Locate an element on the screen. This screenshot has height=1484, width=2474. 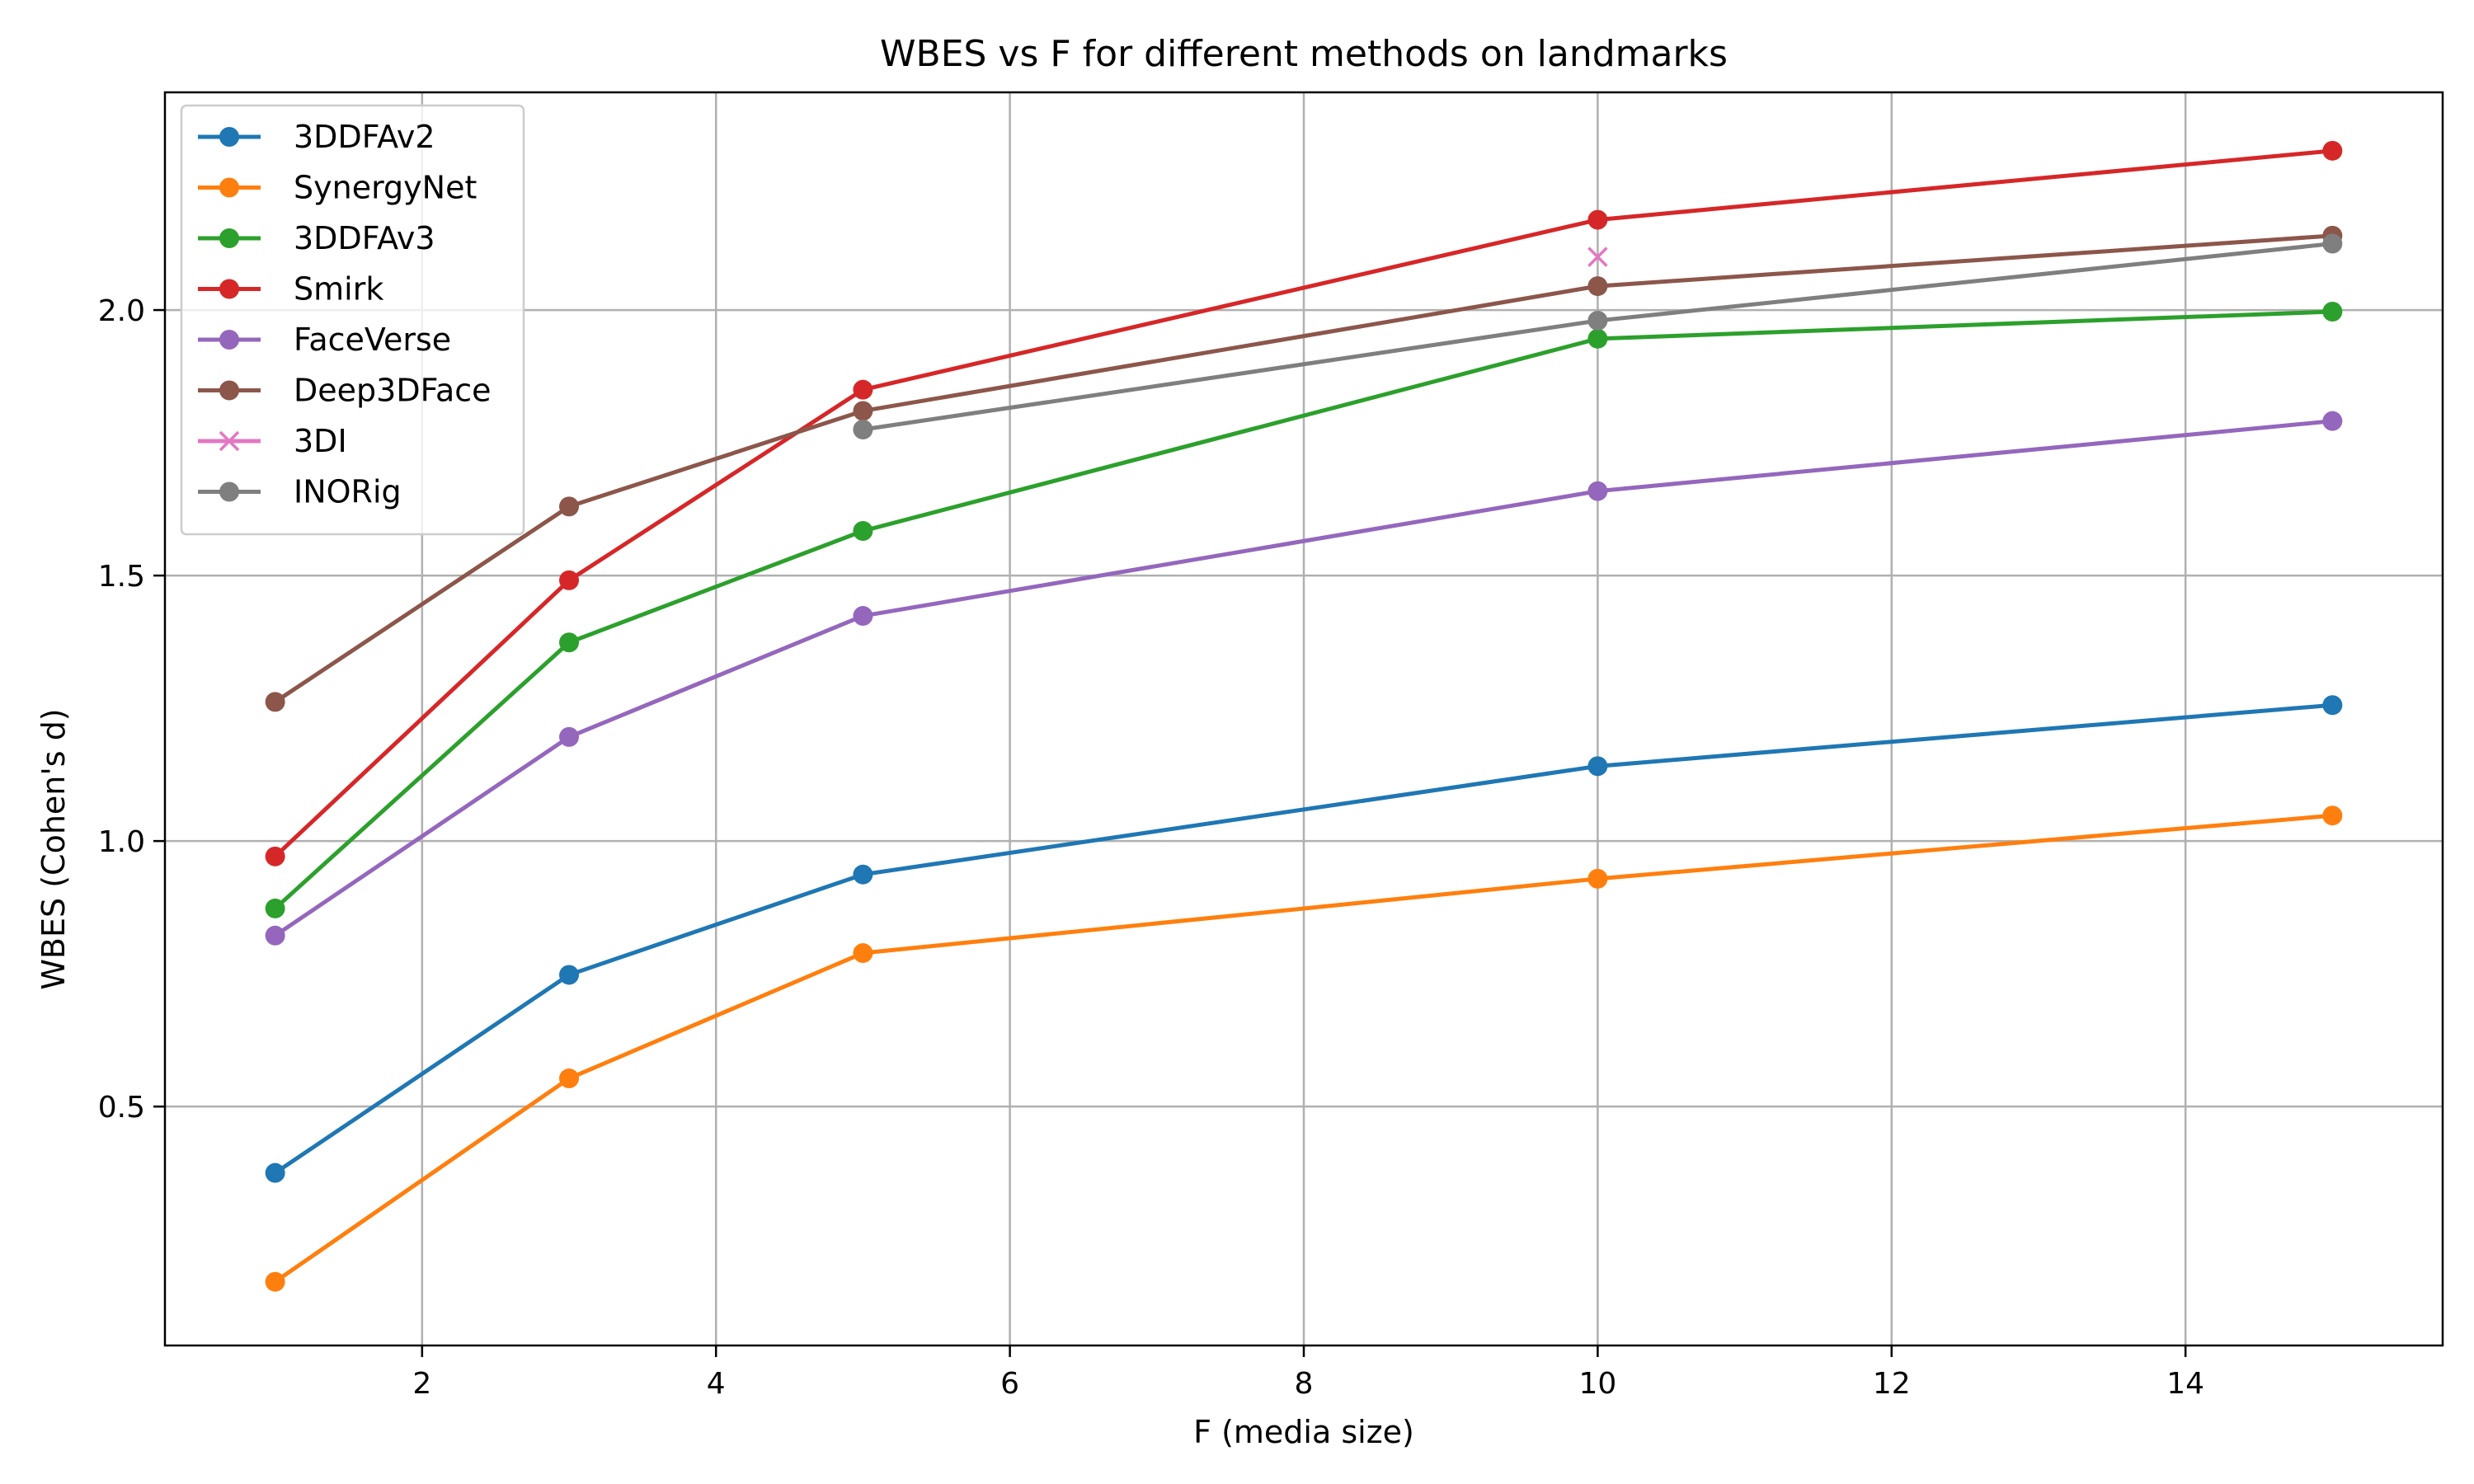
y-tick-label: 1.0 is located at coordinates (121, 842).